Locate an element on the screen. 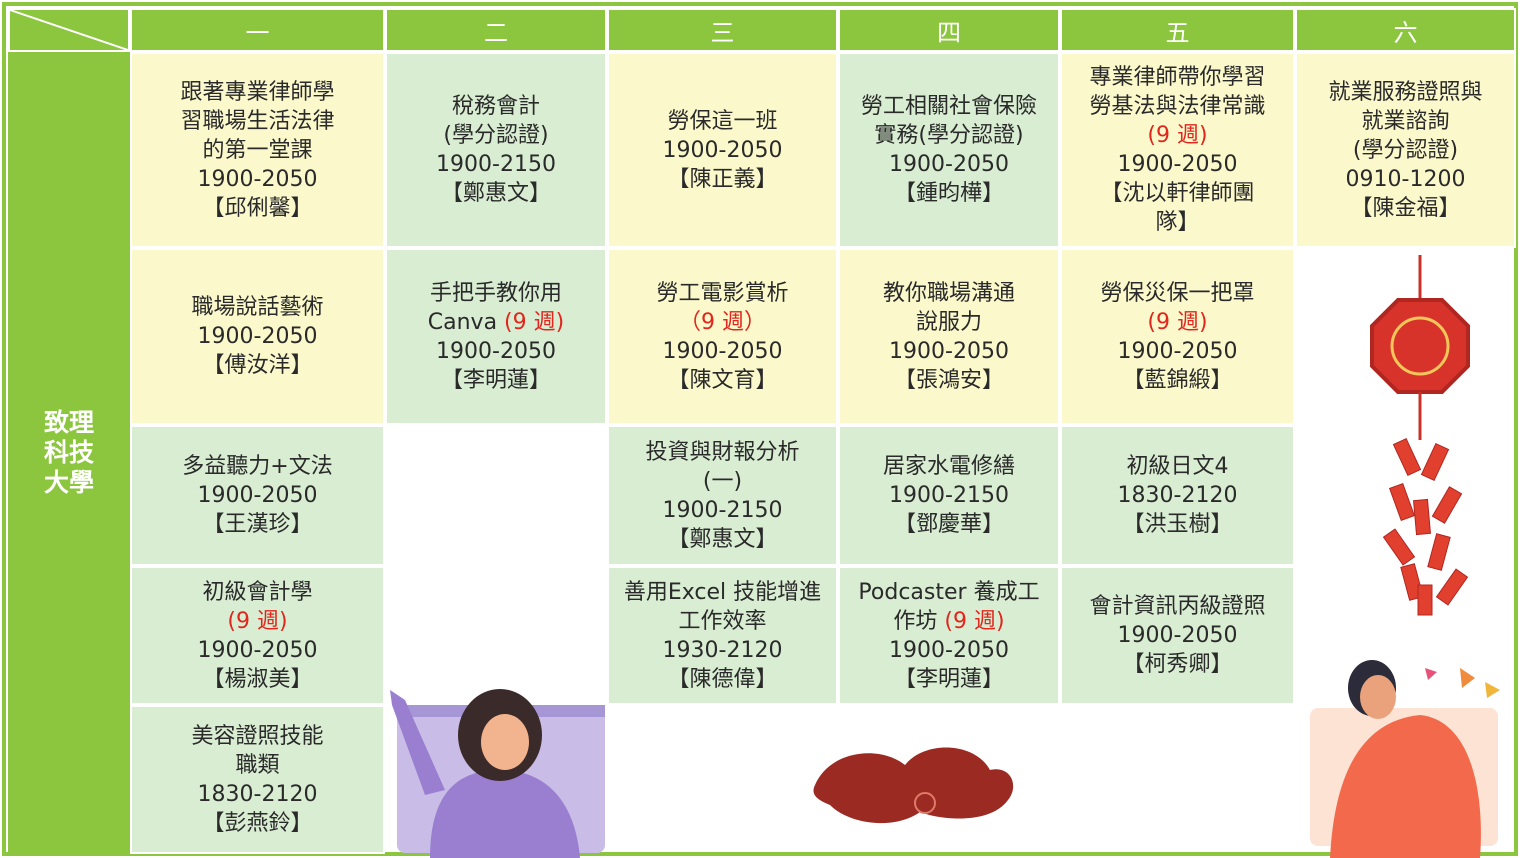 This screenshot has height=858, width=1520. course-line: 1830-2120 is located at coordinates (1177, 495).